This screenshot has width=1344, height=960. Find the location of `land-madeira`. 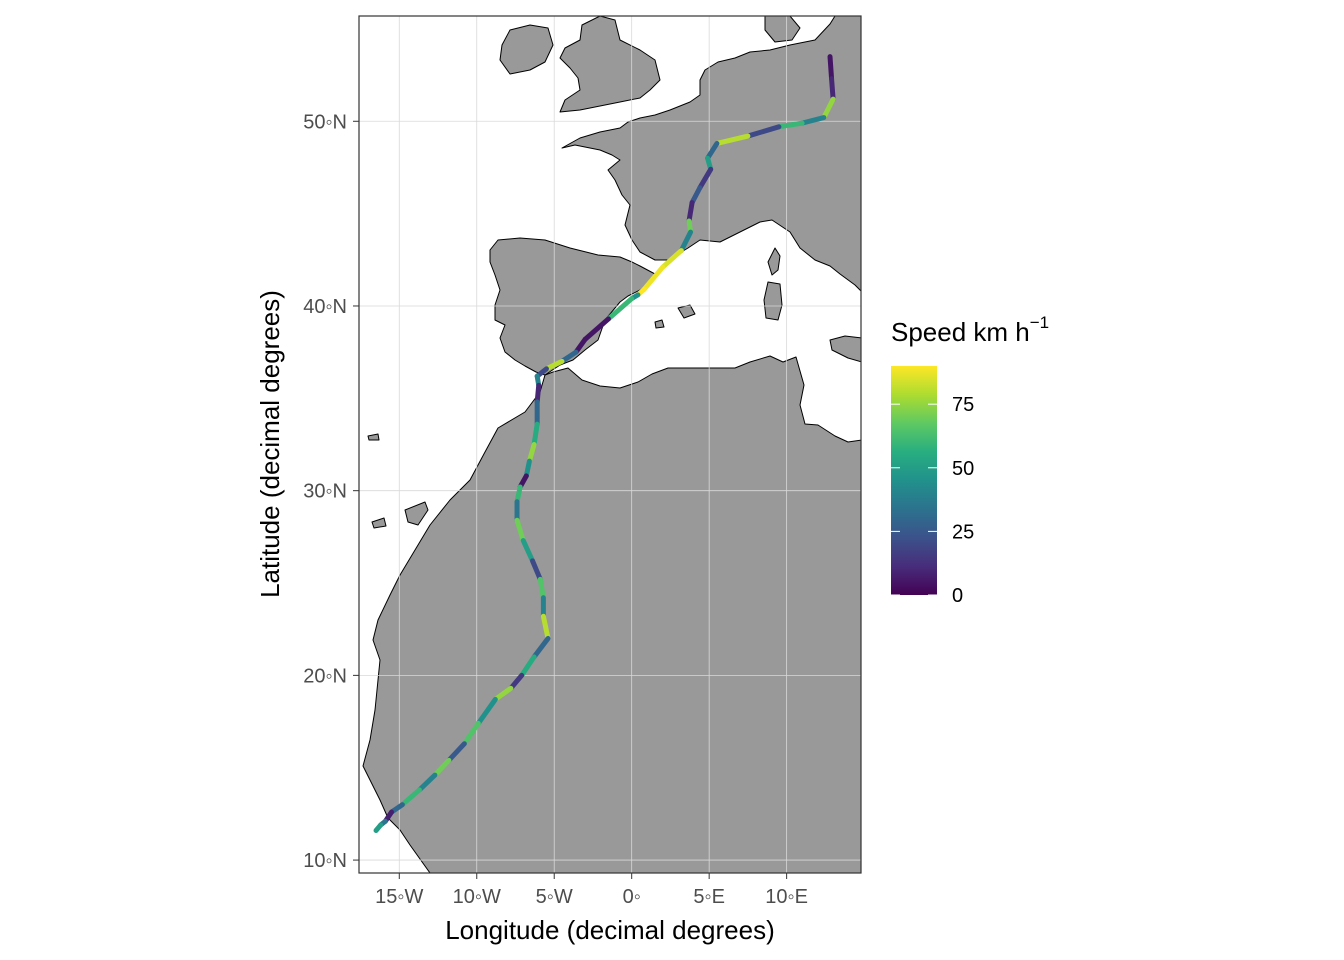

land-madeira is located at coordinates (373, 437).